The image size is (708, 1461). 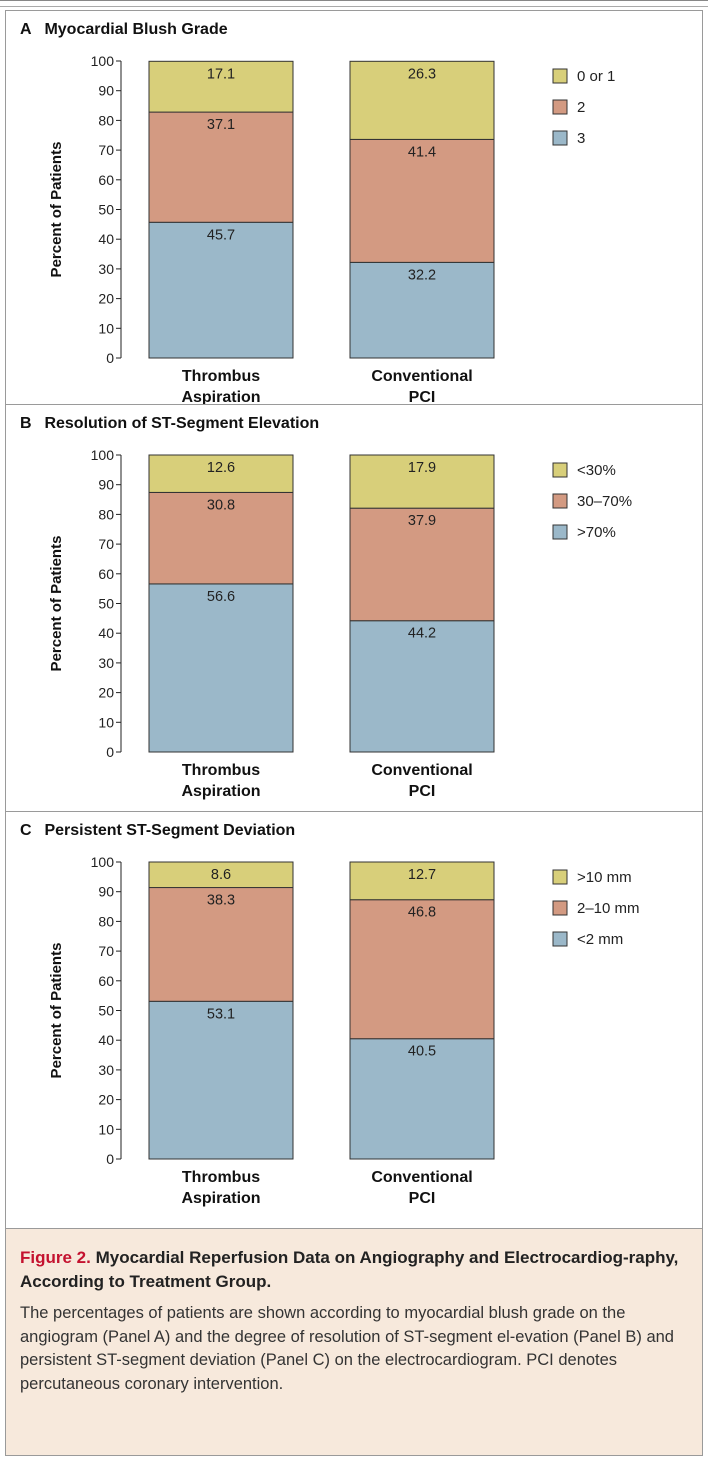 What do you see at coordinates (596, 470) in the screenshot?
I see `legend-label: <30%` at bounding box center [596, 470].